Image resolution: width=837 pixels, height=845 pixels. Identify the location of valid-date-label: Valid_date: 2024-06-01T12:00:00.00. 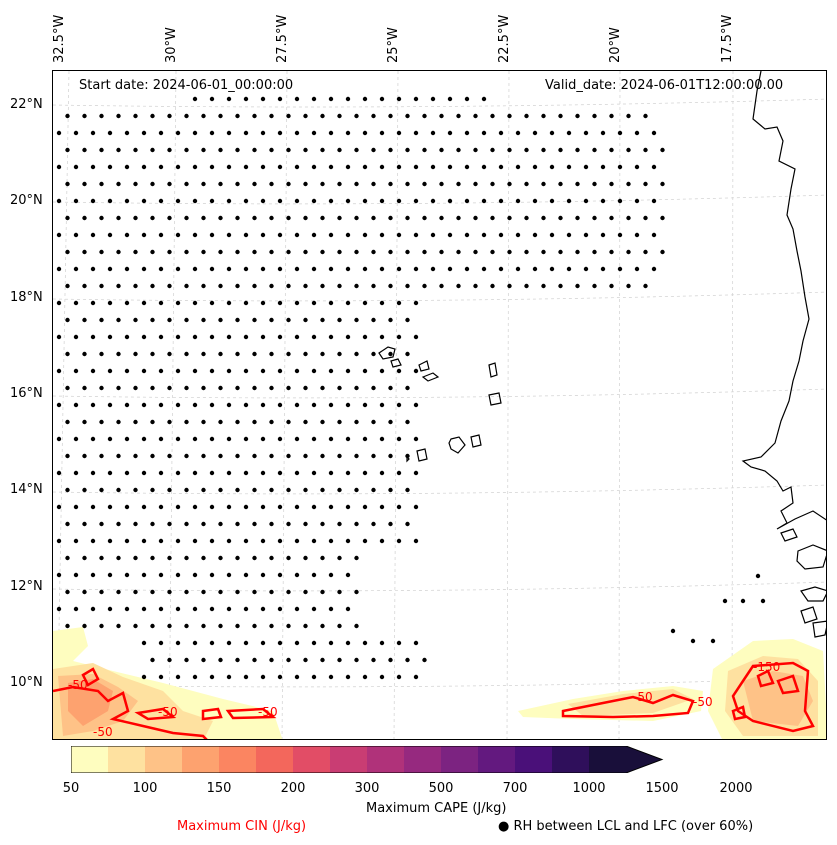
(664, 85).